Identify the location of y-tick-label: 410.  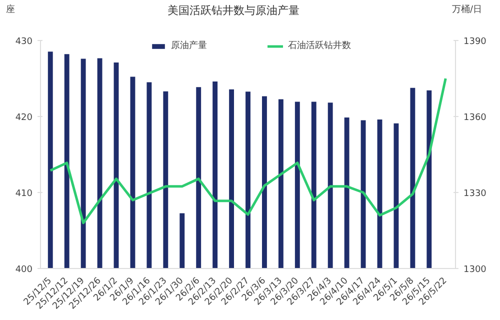
(24, 194).